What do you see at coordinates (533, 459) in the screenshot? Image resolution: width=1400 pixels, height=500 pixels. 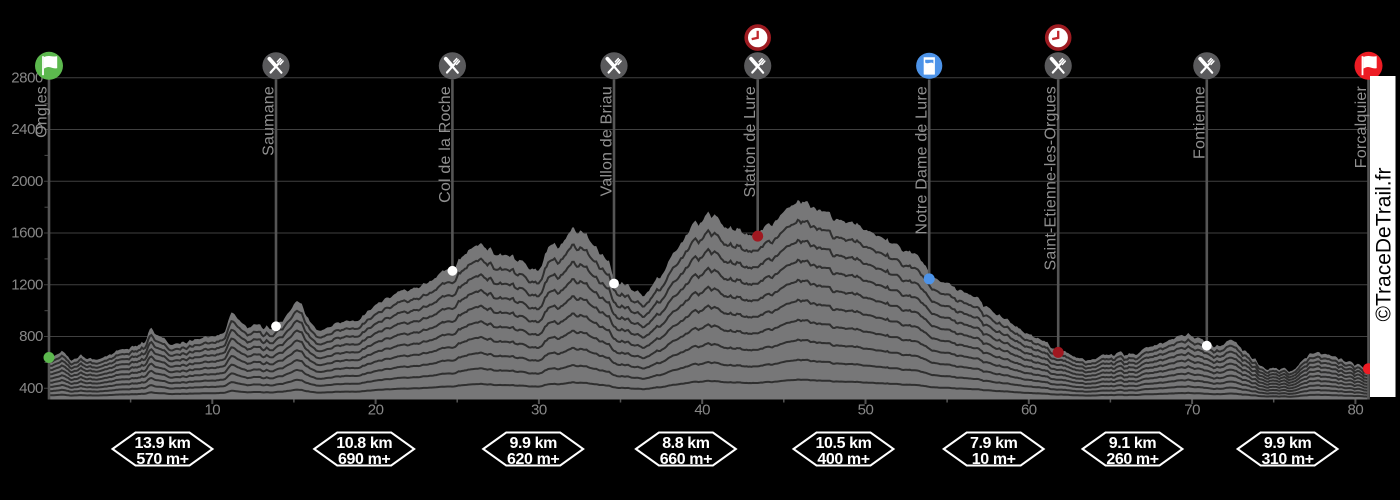 I see `svg-text: 620 m+` at bounding box center [533, 459].